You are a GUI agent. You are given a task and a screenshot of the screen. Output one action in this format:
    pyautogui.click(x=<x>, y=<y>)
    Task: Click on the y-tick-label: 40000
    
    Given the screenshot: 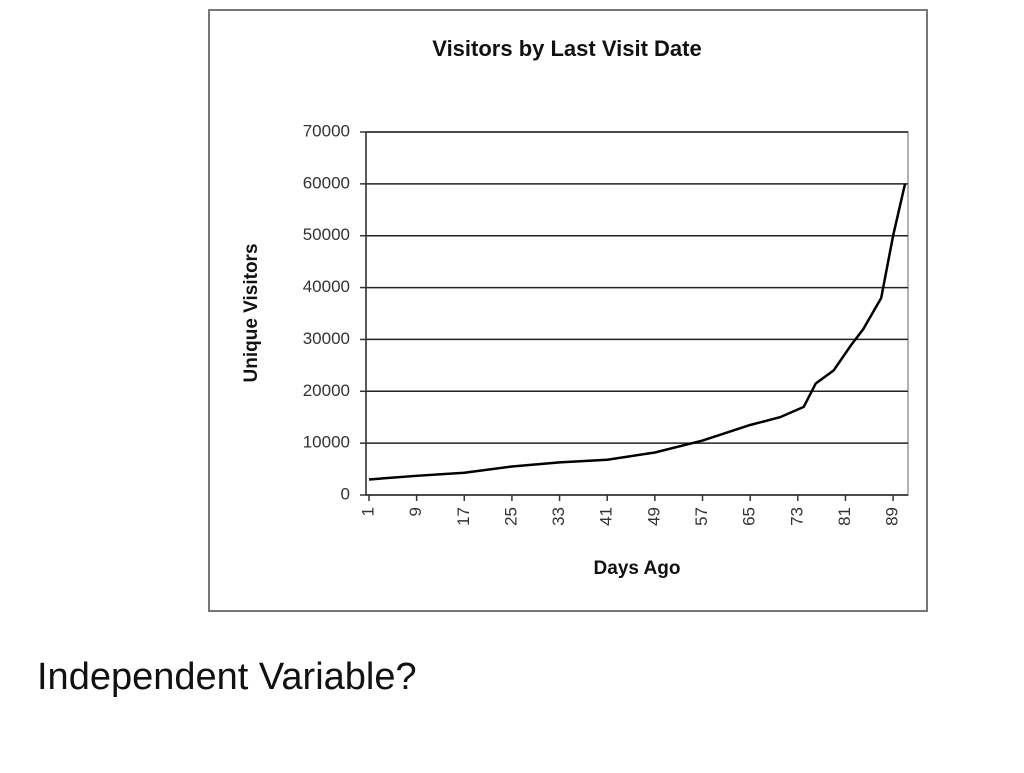 What is the action you would take?
    pyautogui.click(x=326, y=286)
    